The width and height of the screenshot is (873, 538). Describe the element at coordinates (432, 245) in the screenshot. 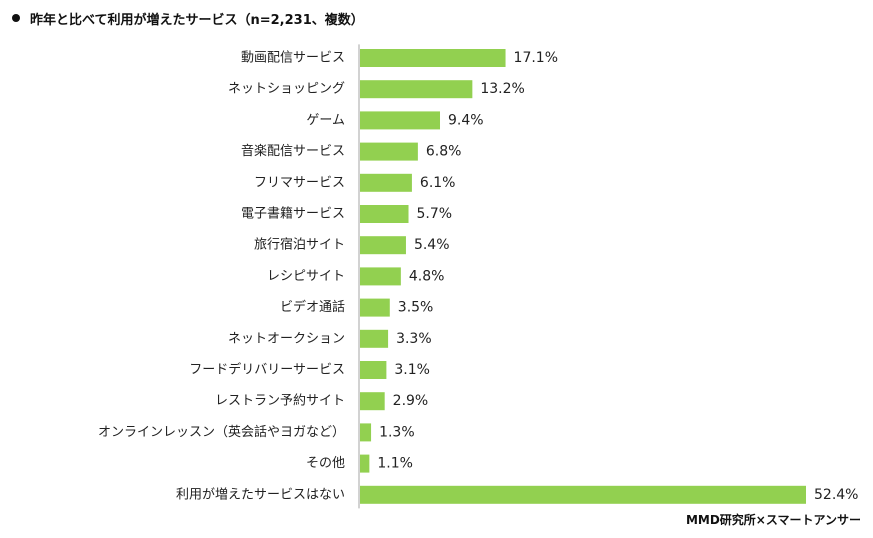

I see `value-label: 5.4%` at that location.